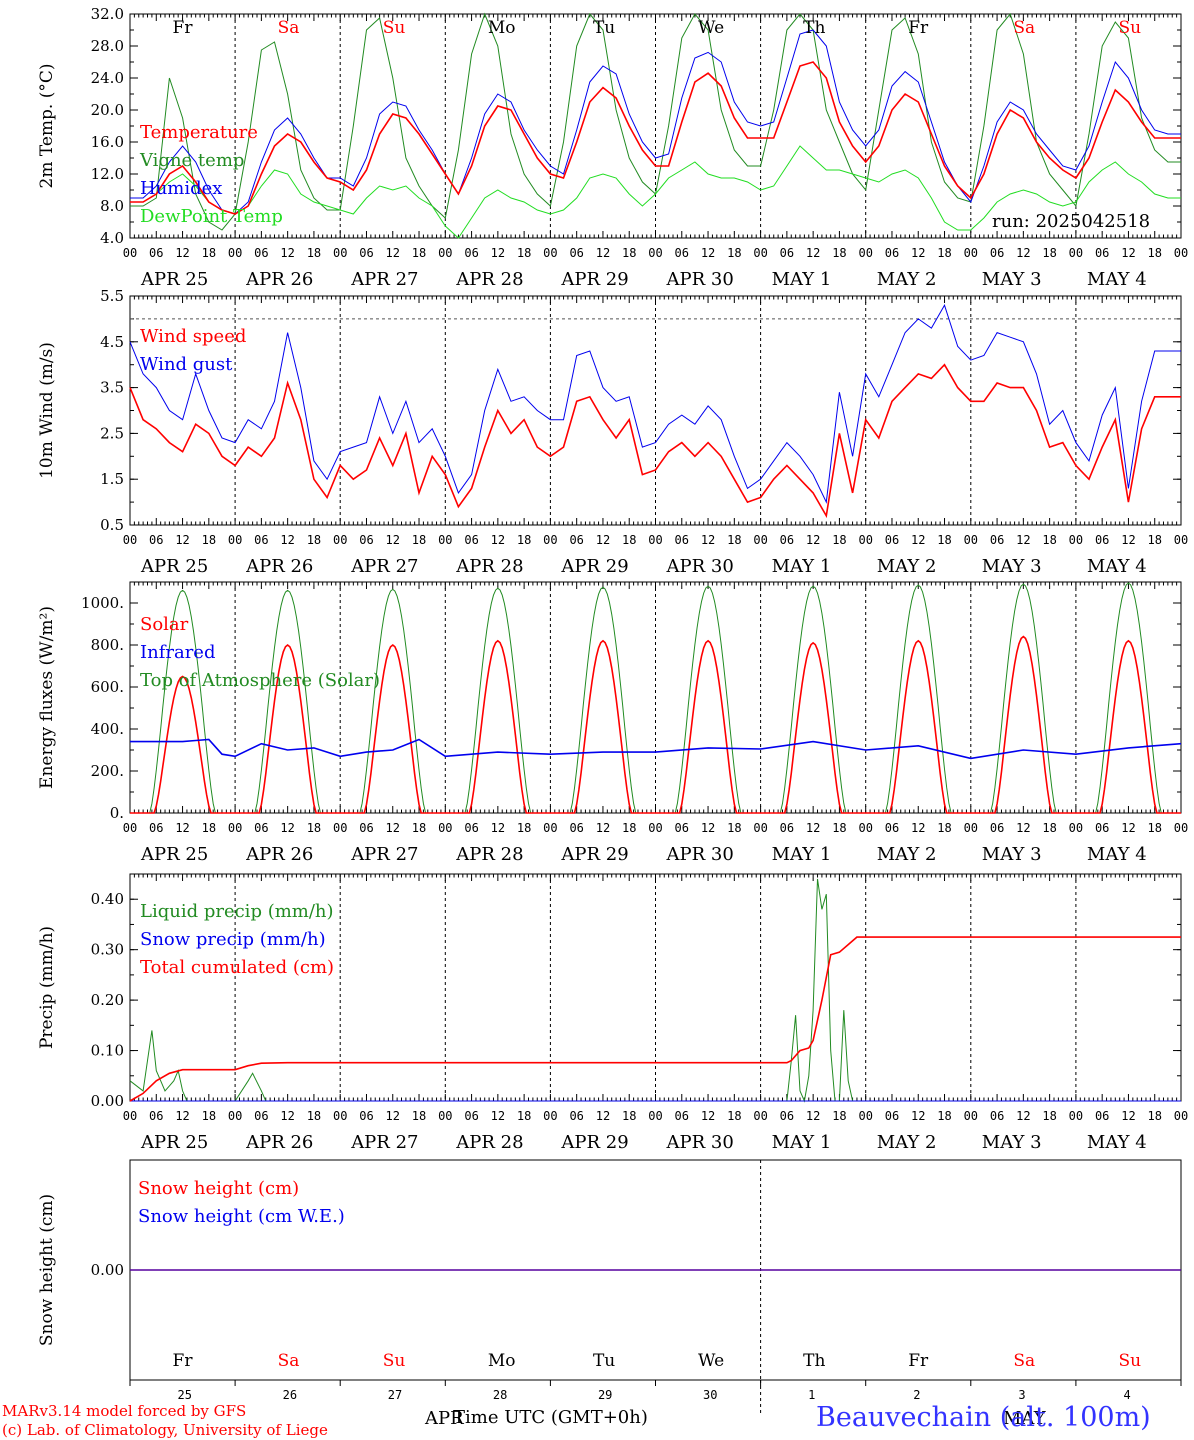 This screenshot has height=1440, width=1194. I want to click on legend-entry: Top of Atmosphere (Solar), so click(260, 680).